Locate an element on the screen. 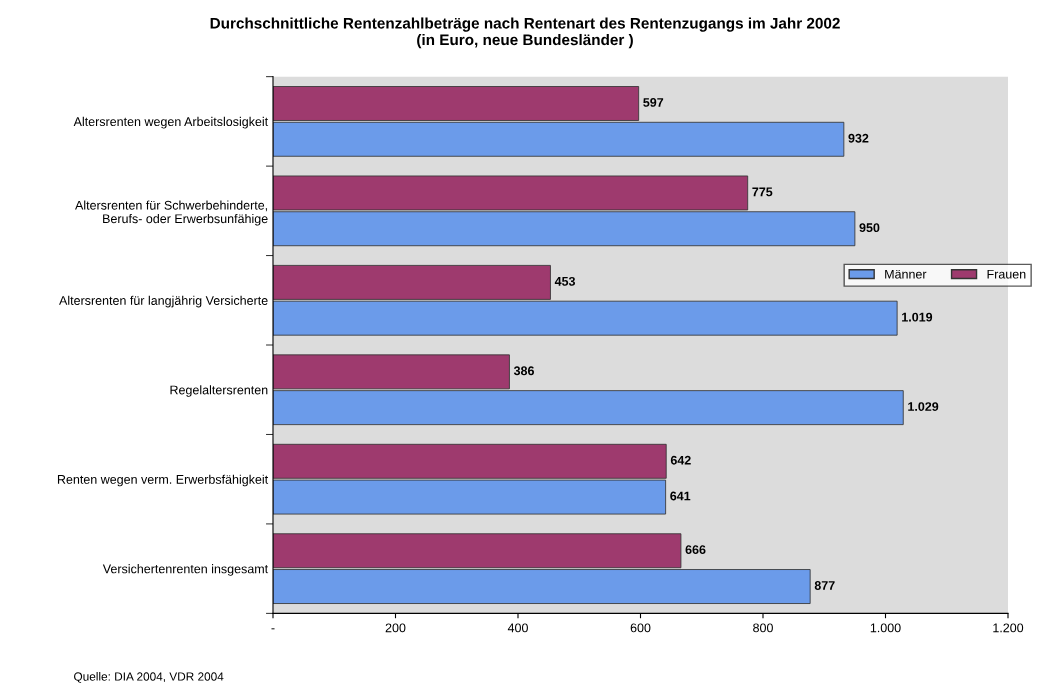 This screenshot has height=697, width=1050. x-tick-label: 400 is located at coordinates (517, 628).